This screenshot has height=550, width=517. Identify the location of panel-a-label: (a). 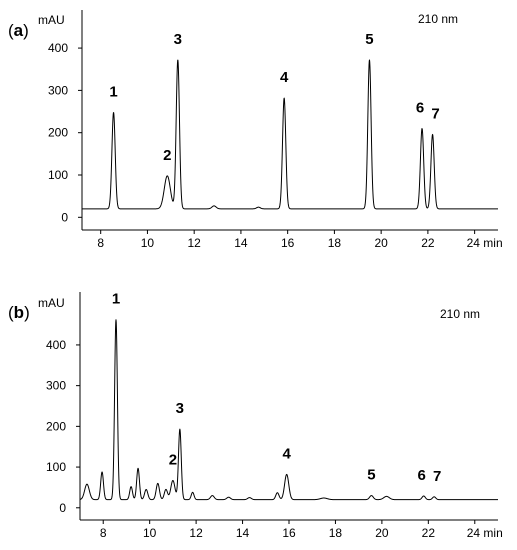
(18, 30).